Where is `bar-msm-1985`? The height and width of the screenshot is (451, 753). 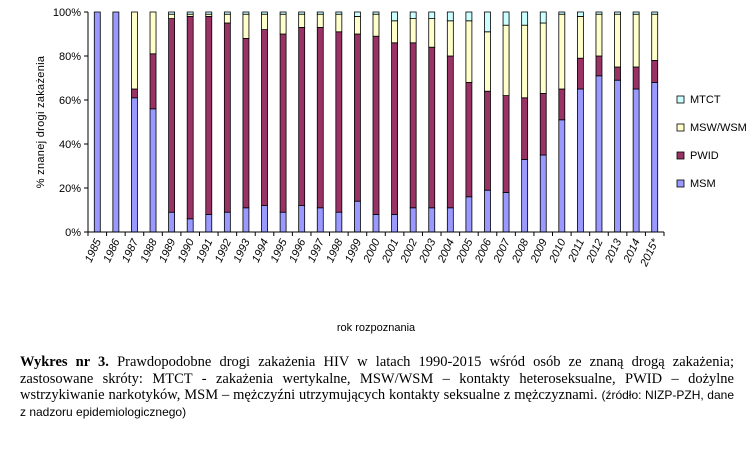 bar-msm-1985 is located at coordinates (97, 122).